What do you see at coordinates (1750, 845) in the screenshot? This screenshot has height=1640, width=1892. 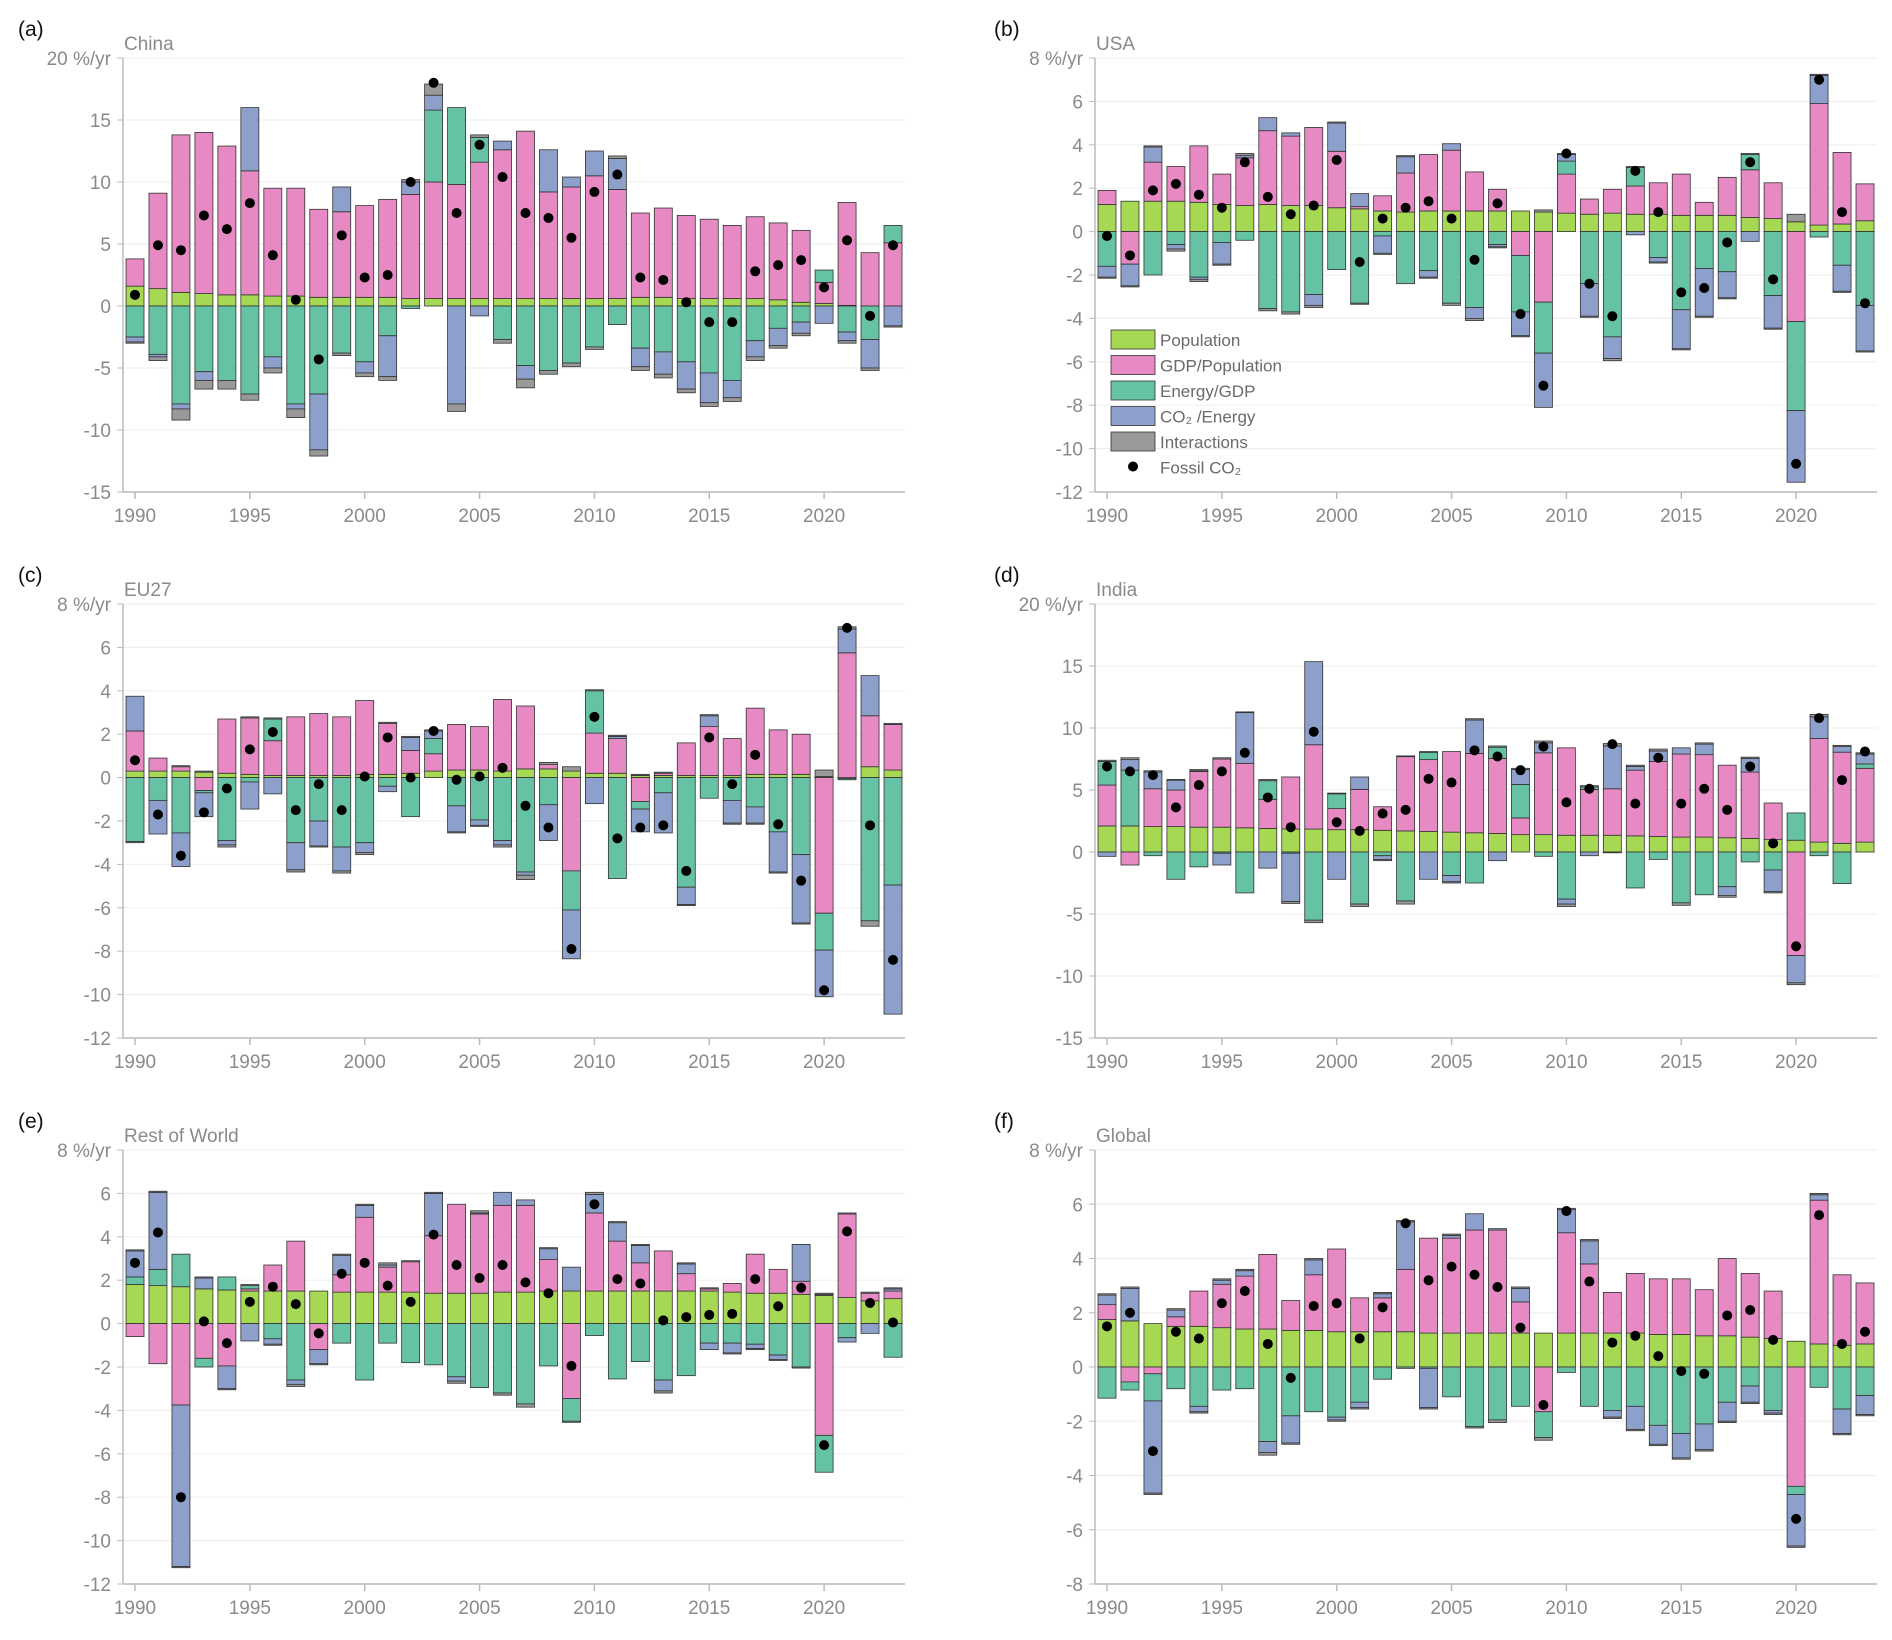 I see `bar-pop-2018` at bounding box center [1750, 845].